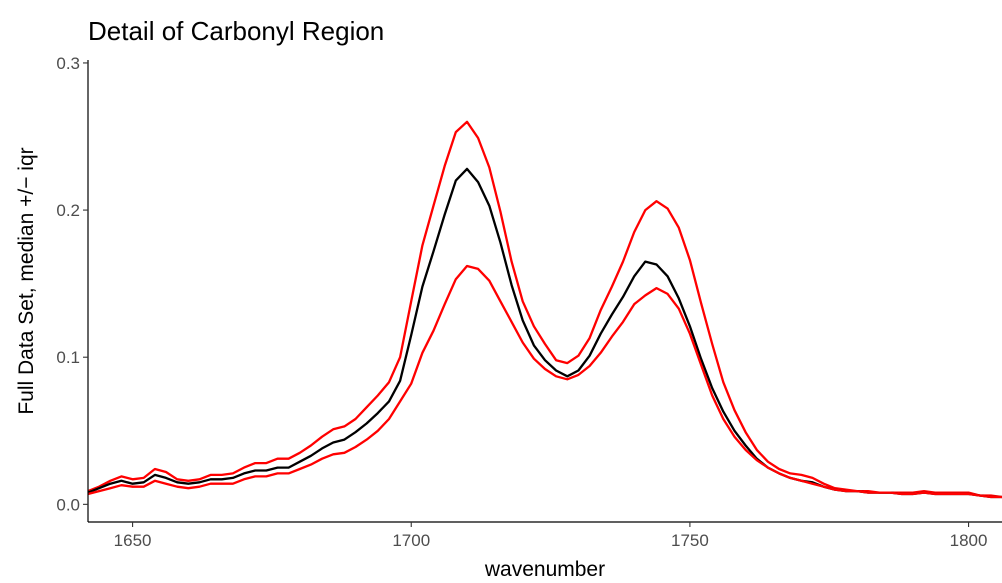 The width and height of the screenshot is (1002, 583). What do you see at coordinates (544, 569) in the screenshot?
I see `x-axis-title: wavenumber` at bounding box center [544, 569].